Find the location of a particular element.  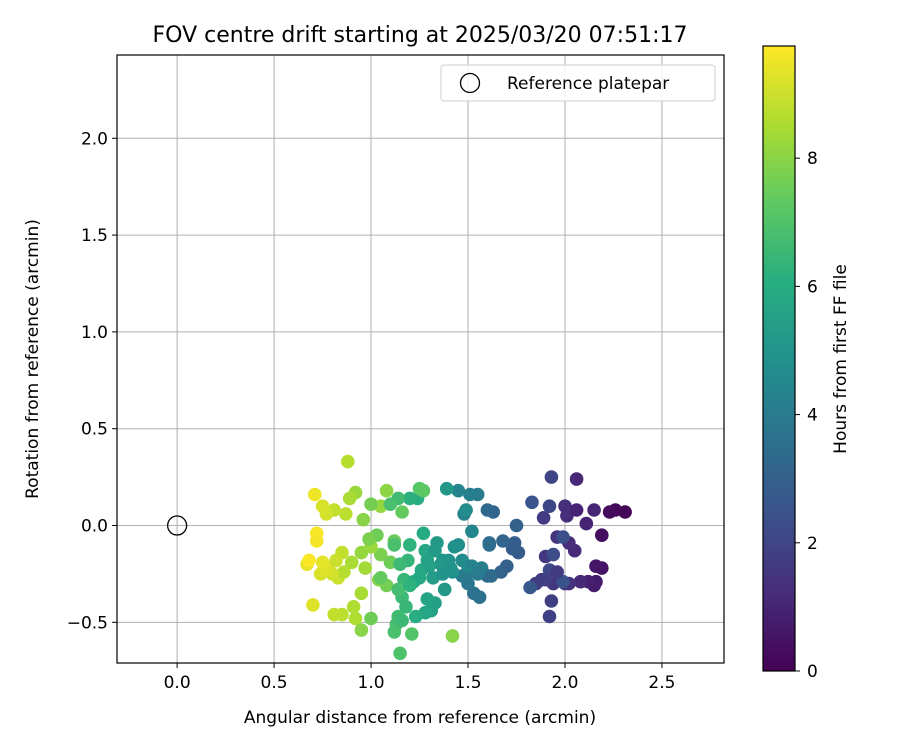

y-tick-label: −0.5 is located at coordinates (87, 623).